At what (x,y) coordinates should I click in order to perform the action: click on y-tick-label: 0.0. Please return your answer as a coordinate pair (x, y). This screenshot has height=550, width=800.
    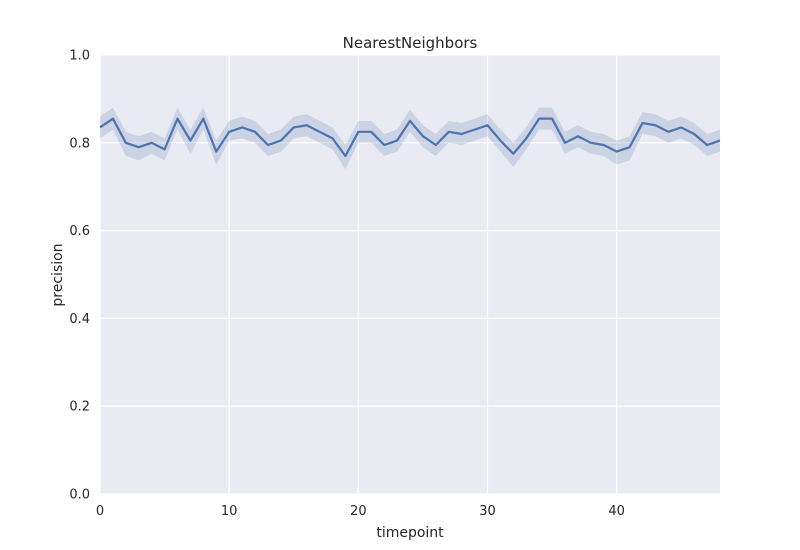
    Looking at the image, I should click on (79, 495).